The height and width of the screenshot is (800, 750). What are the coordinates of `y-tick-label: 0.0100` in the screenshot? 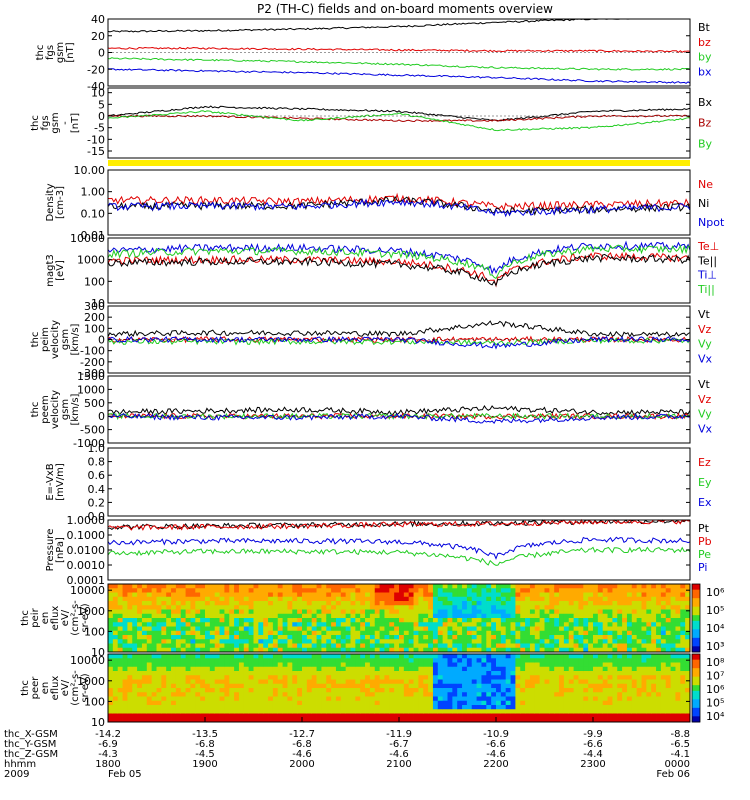 It's located at (86, 550).